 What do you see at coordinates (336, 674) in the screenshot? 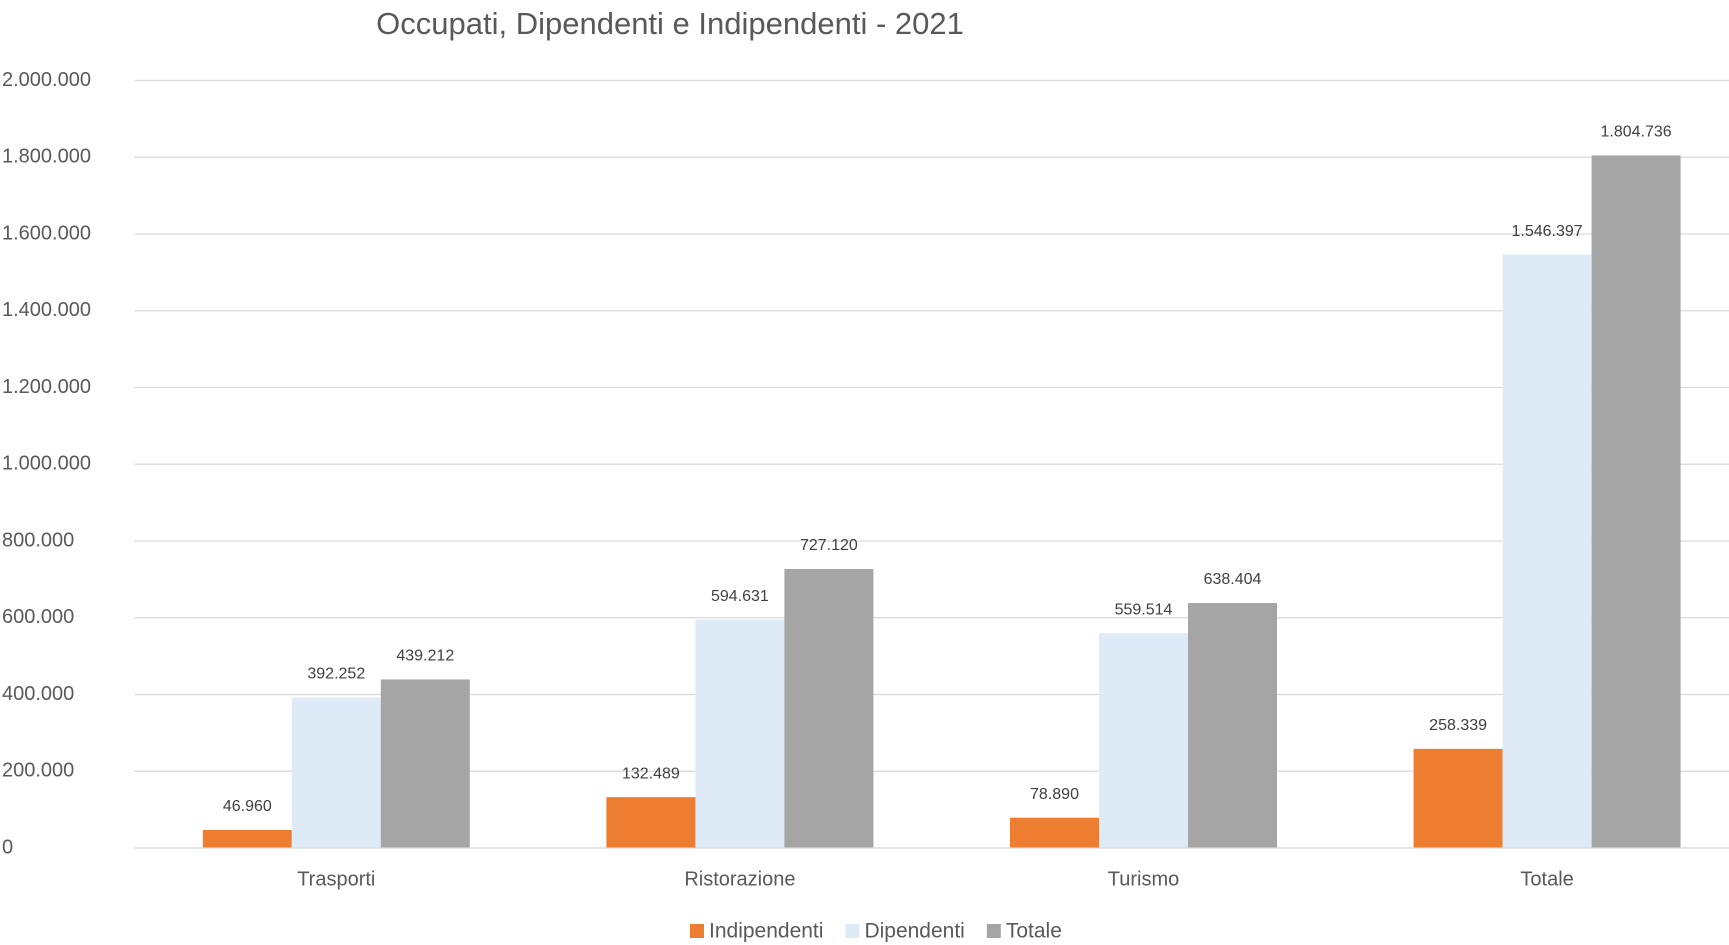
I see `data-label: 392.252` at bounding box center [336, 674].